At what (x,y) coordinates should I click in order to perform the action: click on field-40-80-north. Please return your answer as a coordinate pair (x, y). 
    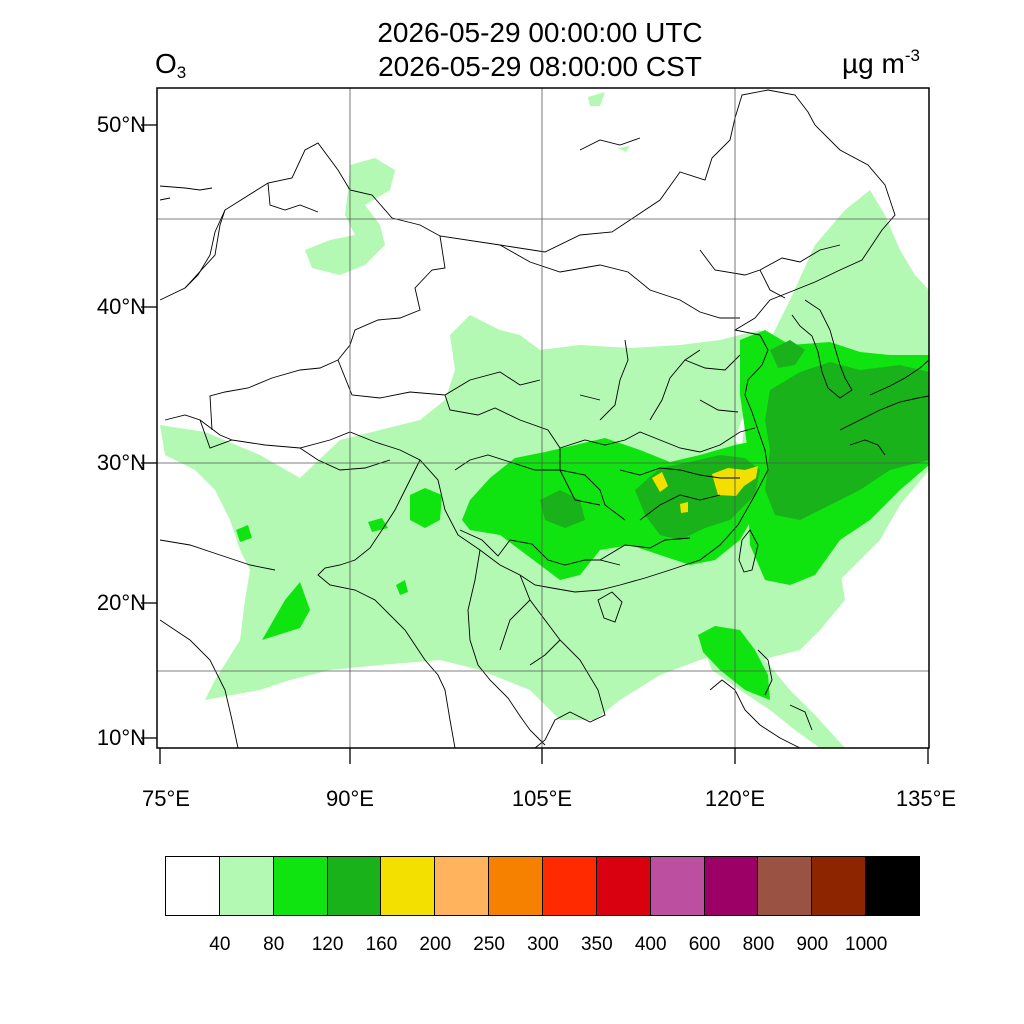
    Looking at the image, I should click on (624, 149).